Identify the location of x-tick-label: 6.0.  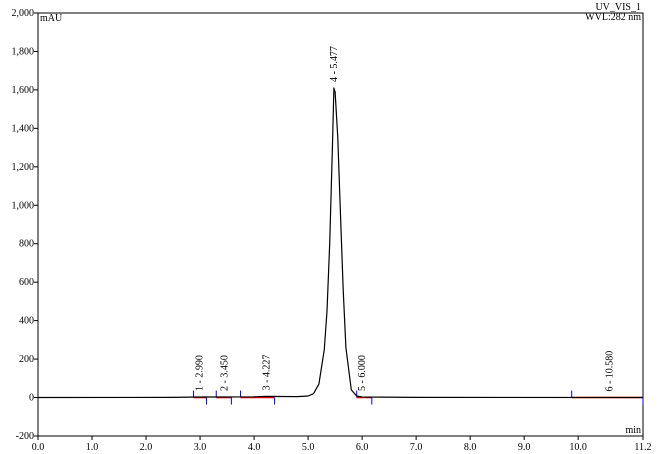
(362, 447).